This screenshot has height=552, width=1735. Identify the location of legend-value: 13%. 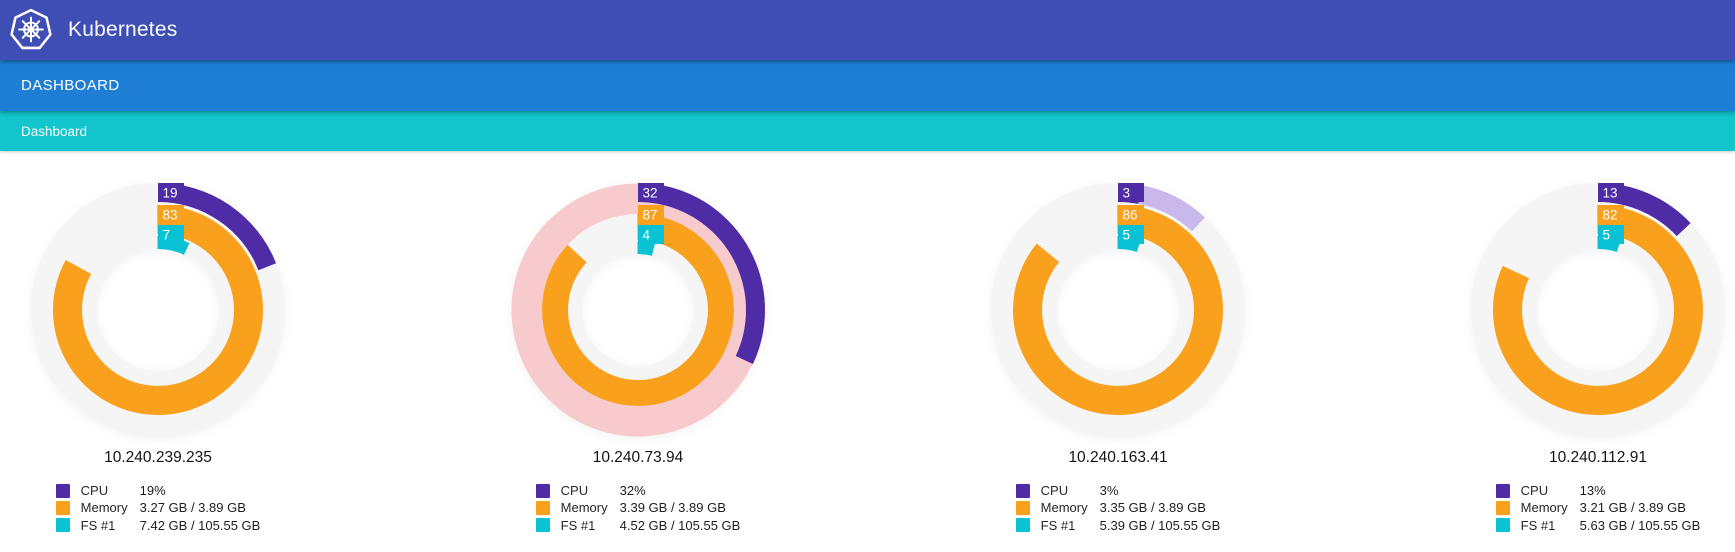
(1592, 491).